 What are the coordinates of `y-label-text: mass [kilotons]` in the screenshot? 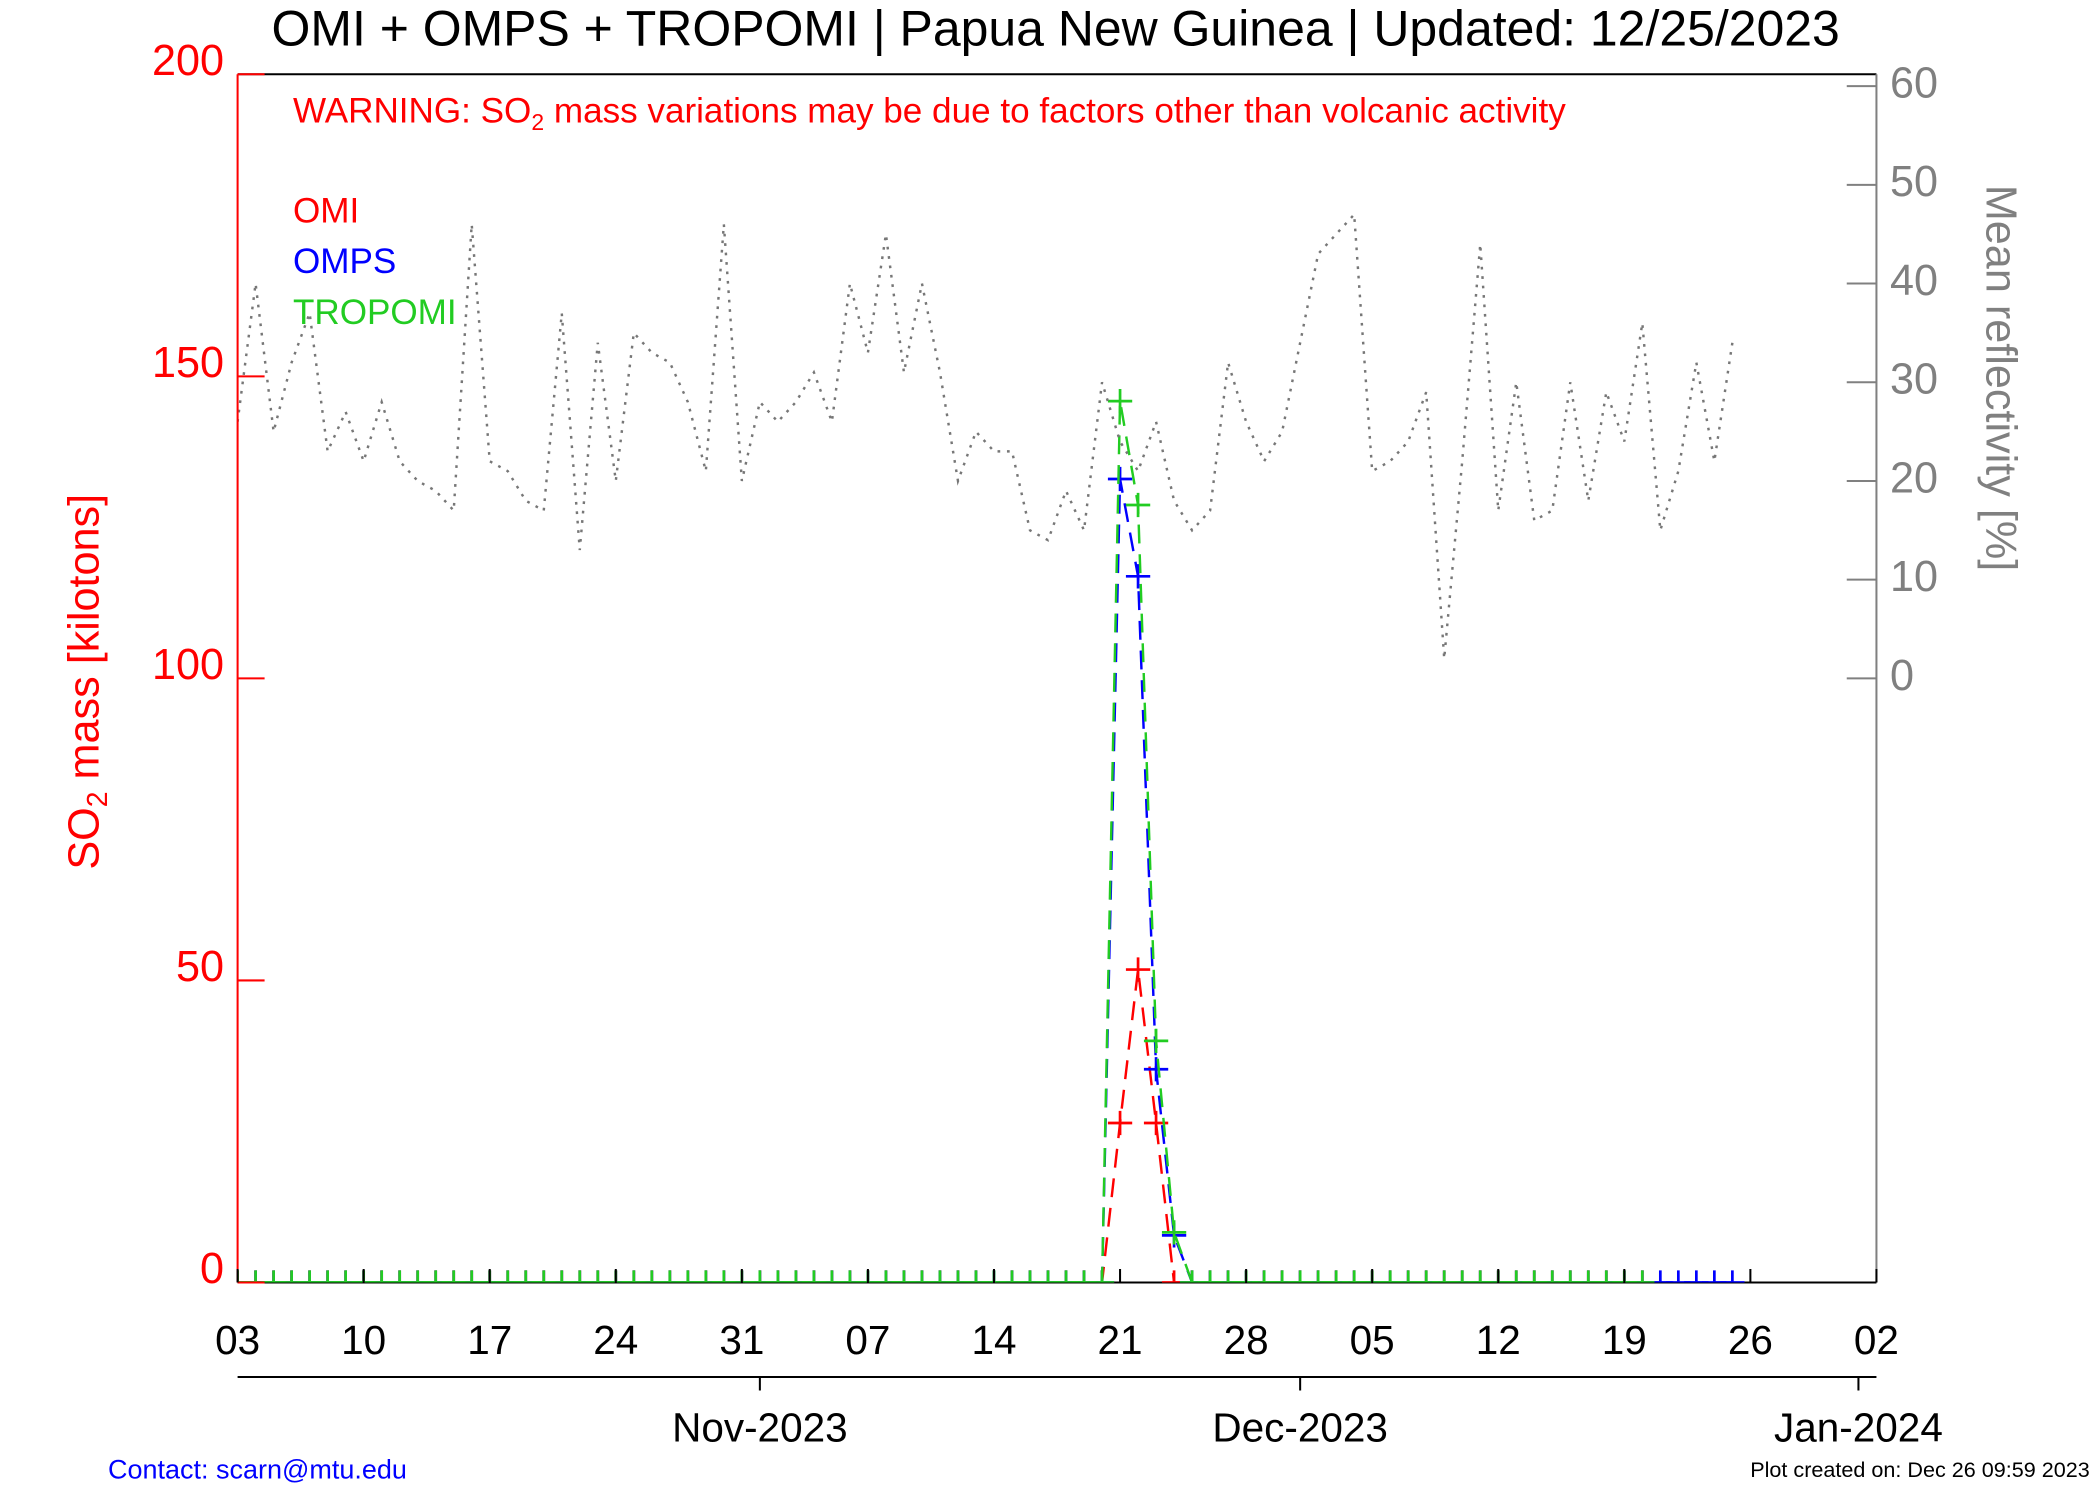 It's located at (85, 643).